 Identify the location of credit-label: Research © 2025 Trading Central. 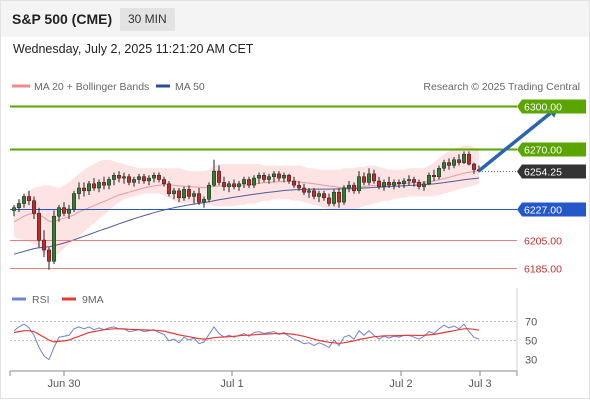
(501, 87).